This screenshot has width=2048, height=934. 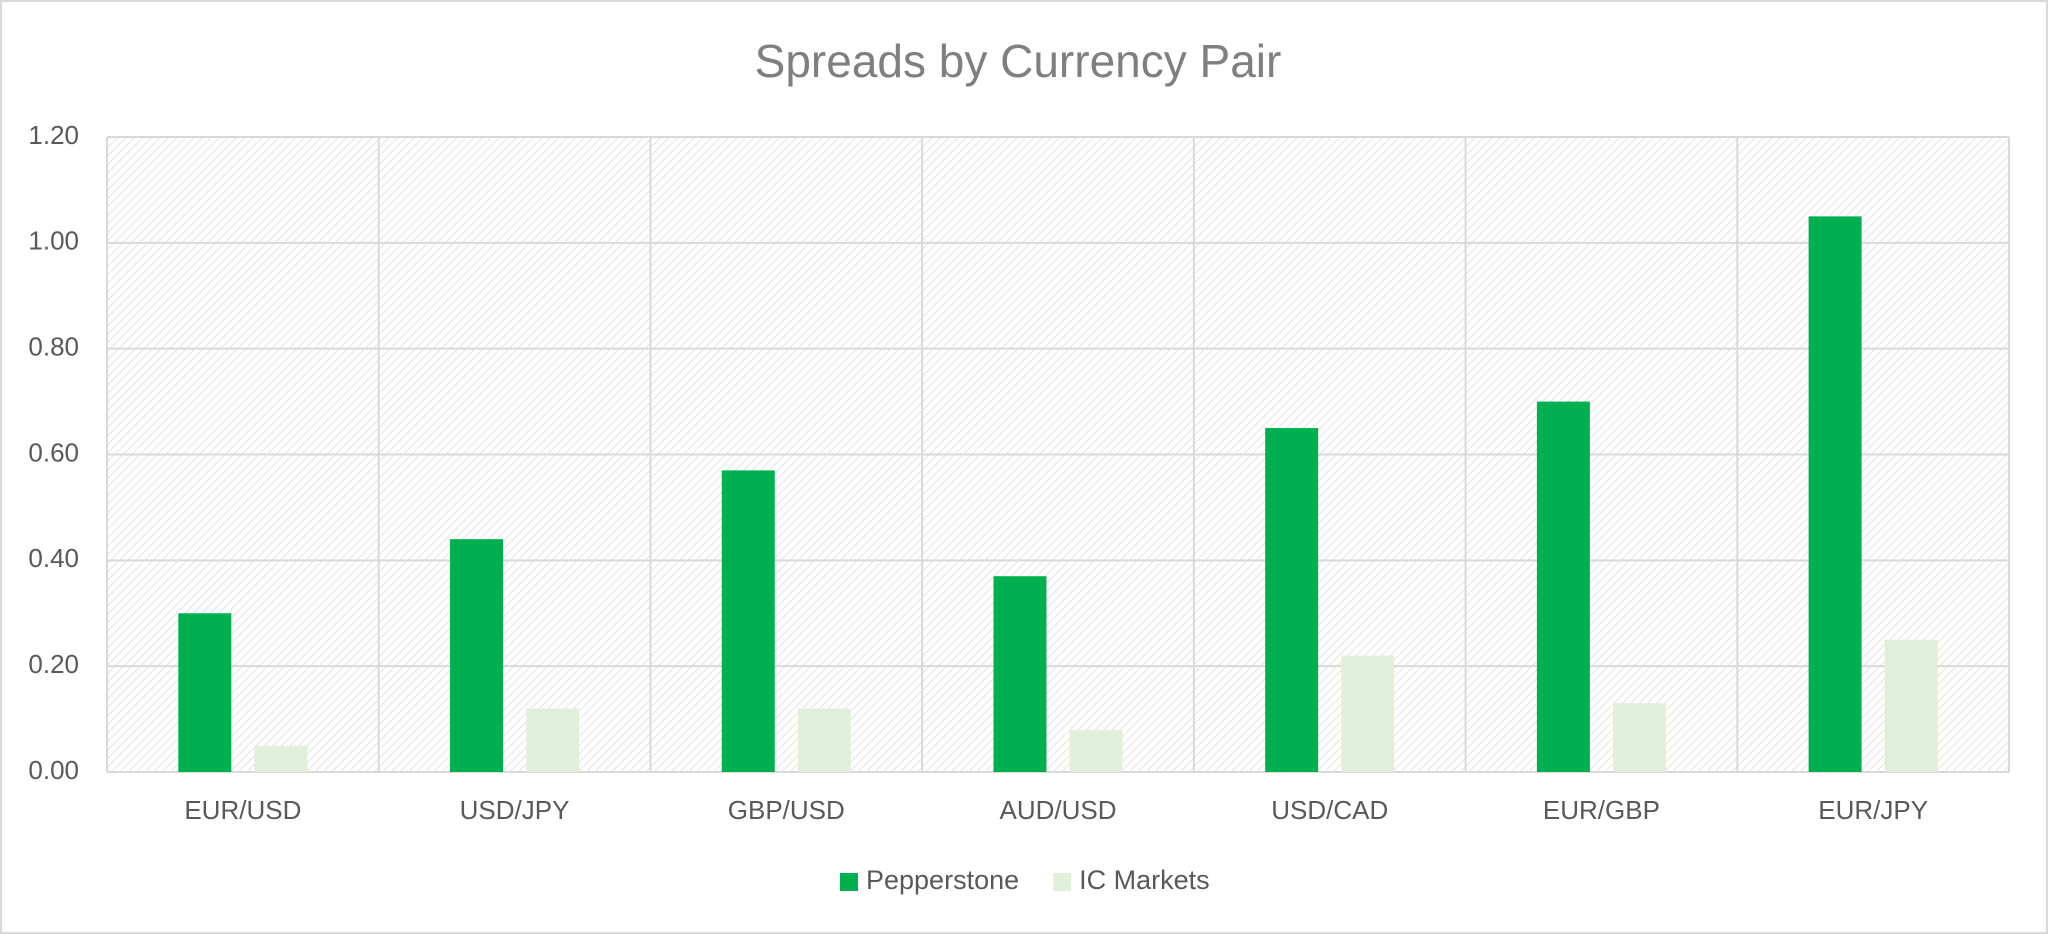 What do you see at coordinates (1018, 61) in the screenshot?
I see `chart-title: Spreads by Currency Pair` at bounding box center [1018, 61].